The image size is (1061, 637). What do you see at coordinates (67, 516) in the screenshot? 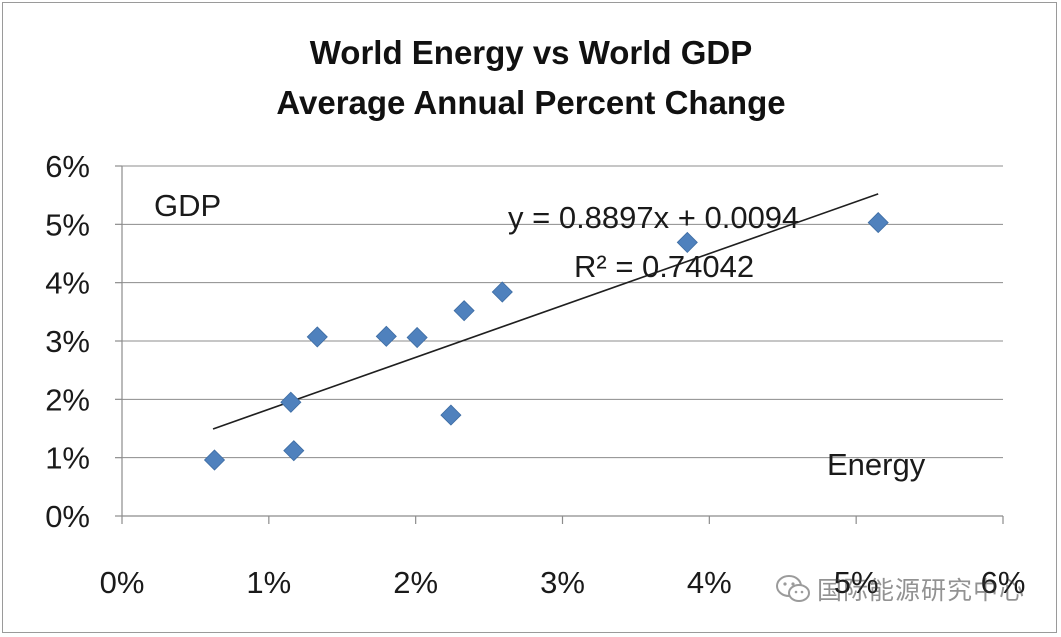
I see `y-tick-label: 0%` at bounding box center [67, 516].